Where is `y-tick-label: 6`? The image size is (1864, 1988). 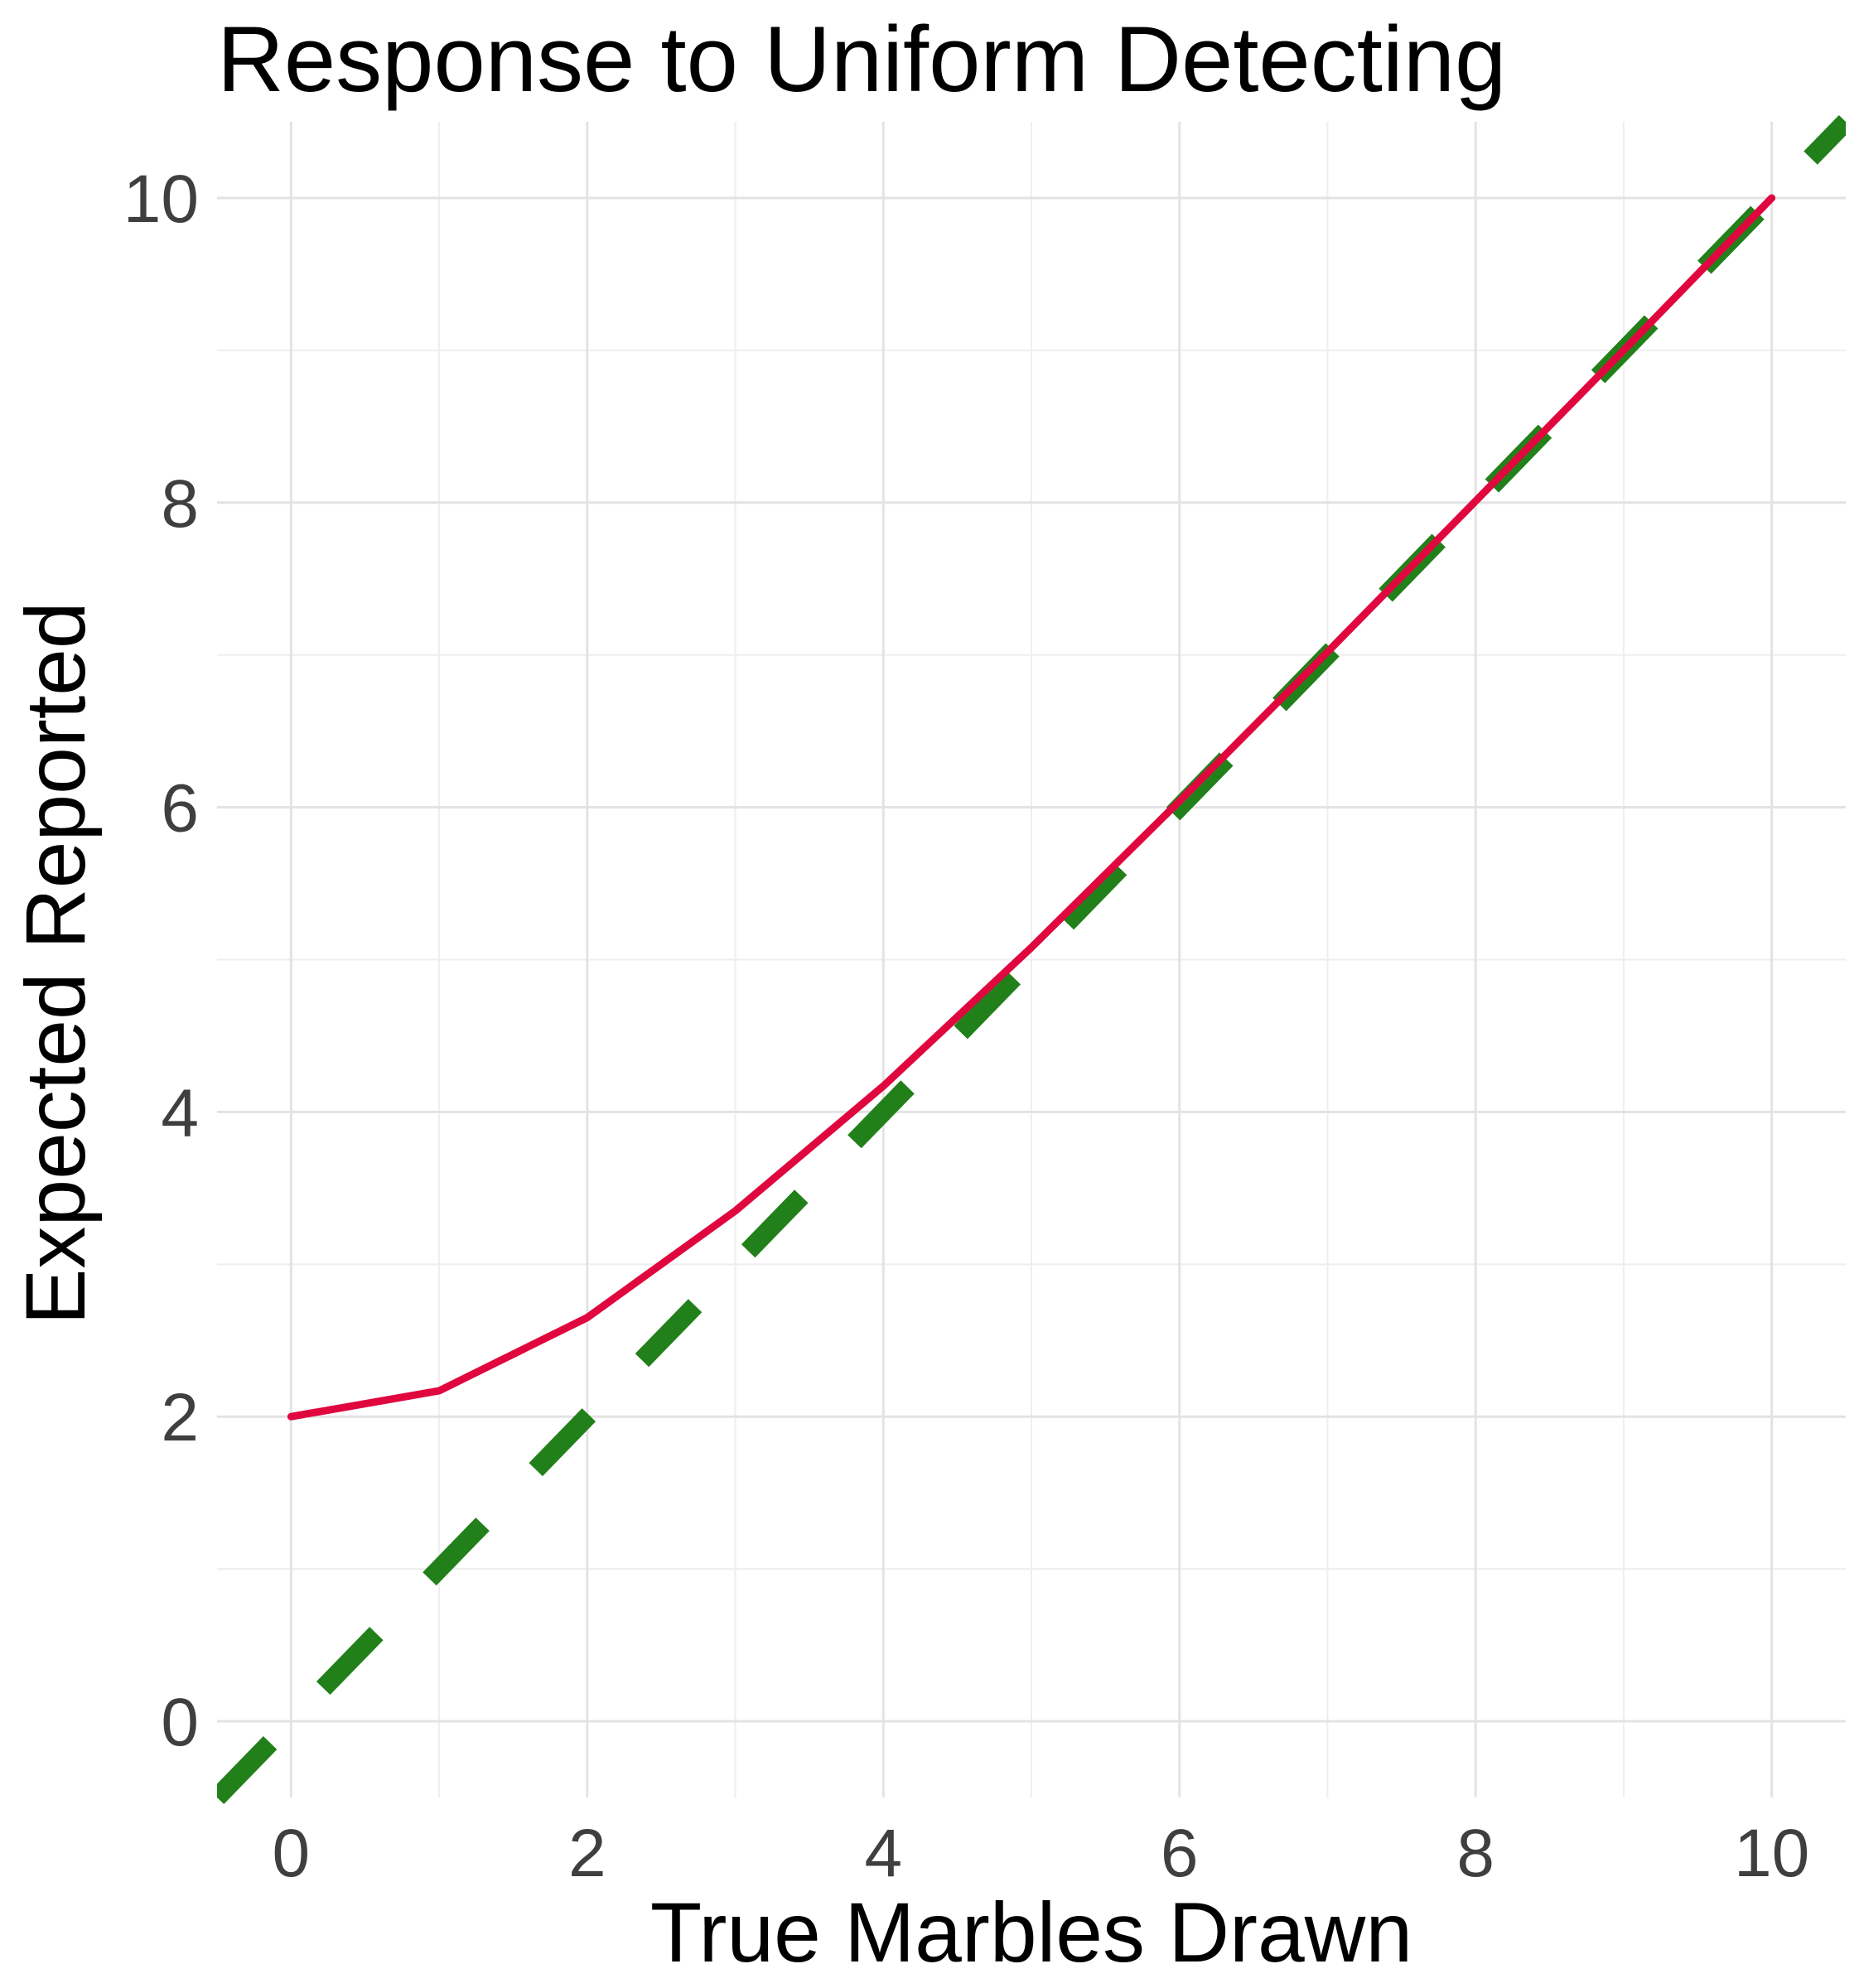 y-tick-label: 6 is located at coordinates (180, 809).